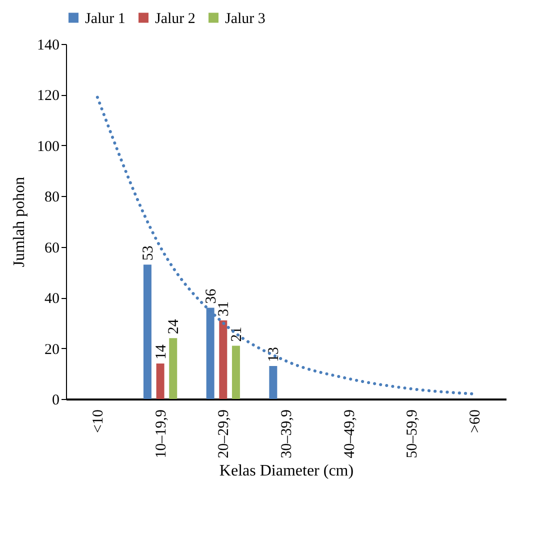  Describe the element at coordinates (224, 308) in the screenshot. I see `data-label: 31` at that location.